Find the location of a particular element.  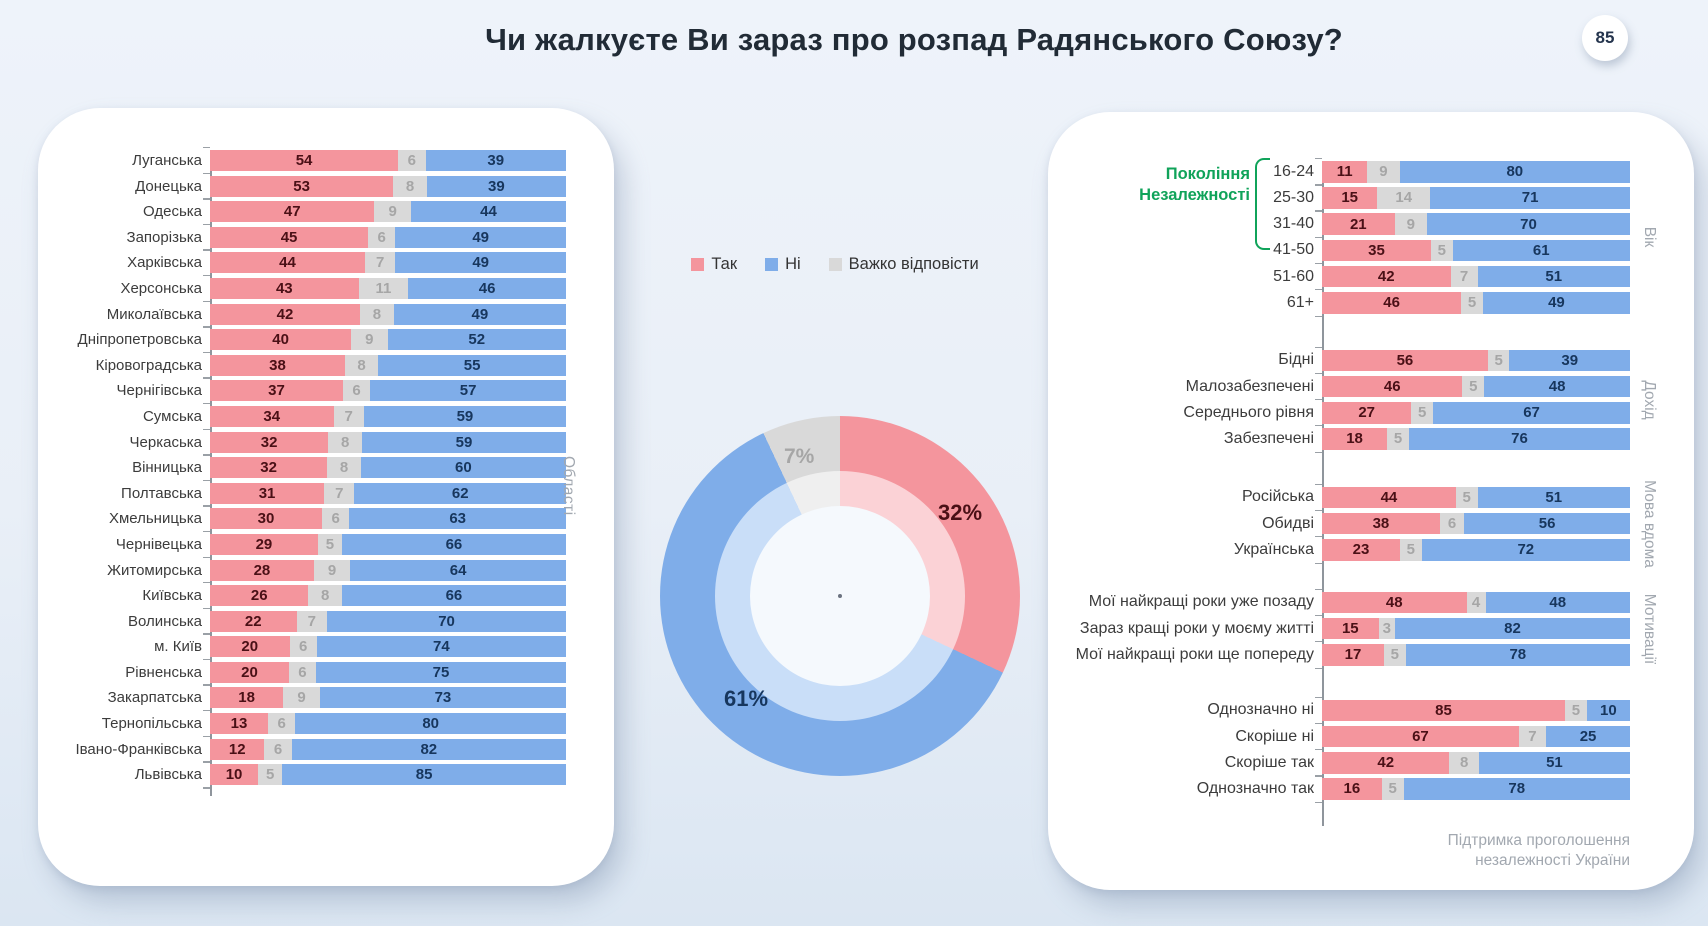

segment-no-value: 66 is located at coordinates (454, 544).